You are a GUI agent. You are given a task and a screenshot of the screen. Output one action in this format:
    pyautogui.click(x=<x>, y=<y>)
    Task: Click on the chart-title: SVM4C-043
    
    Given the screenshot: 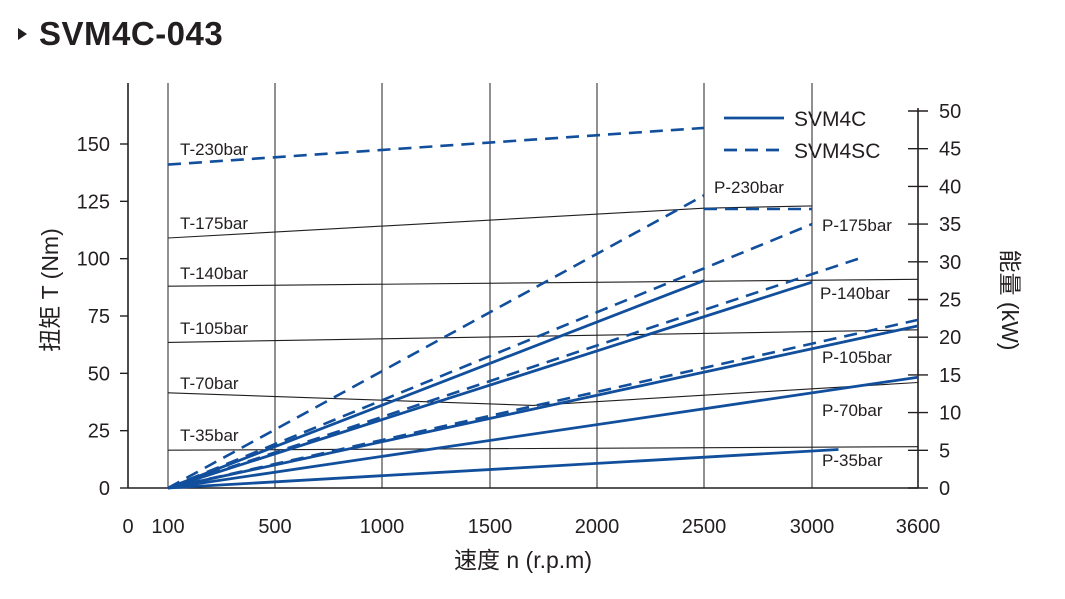 What is the action you would take?
    pyautogui.click(x=131, y=33)
    